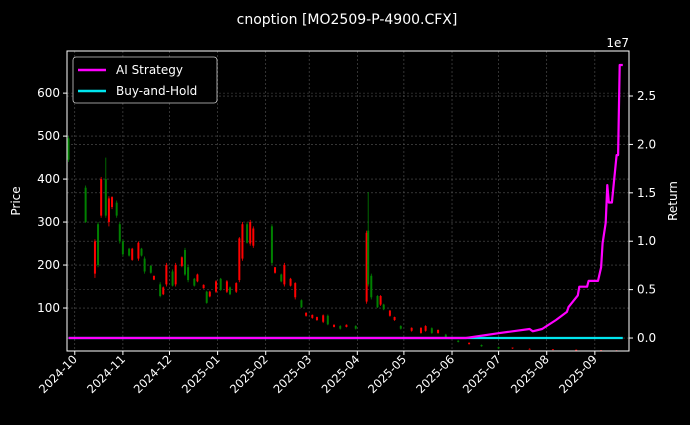  I want to click on legend-label-strategy: AI Strategy, so click(149, 70).